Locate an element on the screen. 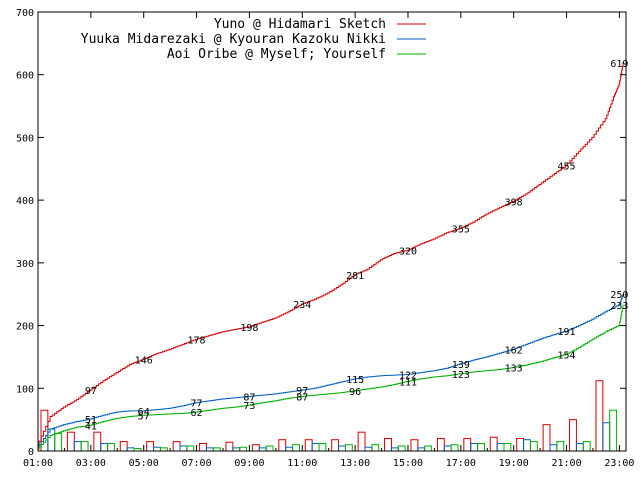 This screenshot has height=480, width=640. x-tick-label: 07:00 is located at coordinates (197, 463).